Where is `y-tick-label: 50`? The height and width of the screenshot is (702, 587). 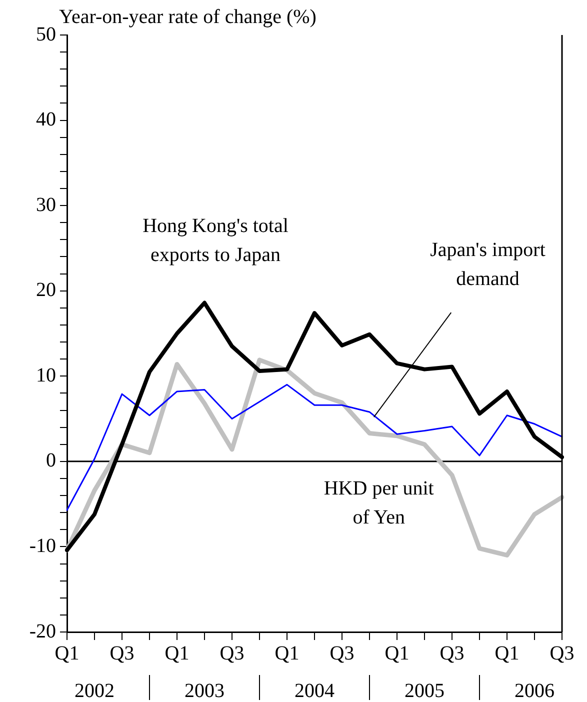
y-tick-label: 50 is located at coordinates (46, 34).